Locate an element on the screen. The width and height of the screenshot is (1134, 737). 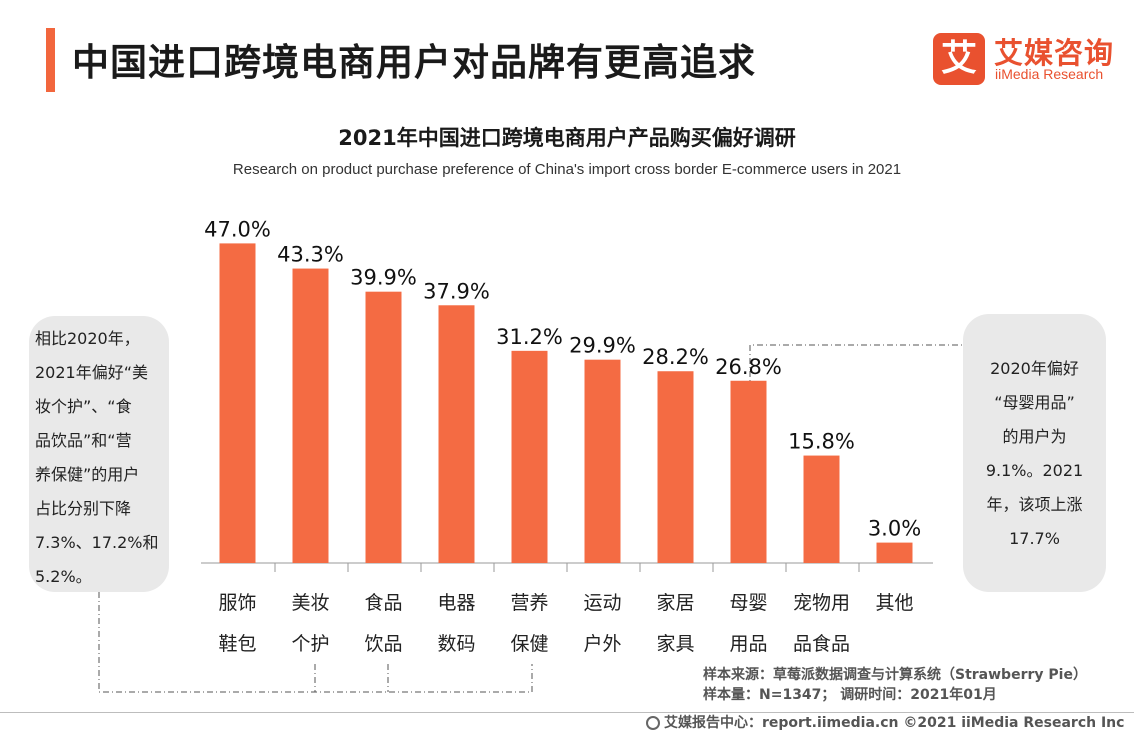
callout-right-line: 年，该项上涨 is located at coordinates (1034, 504).